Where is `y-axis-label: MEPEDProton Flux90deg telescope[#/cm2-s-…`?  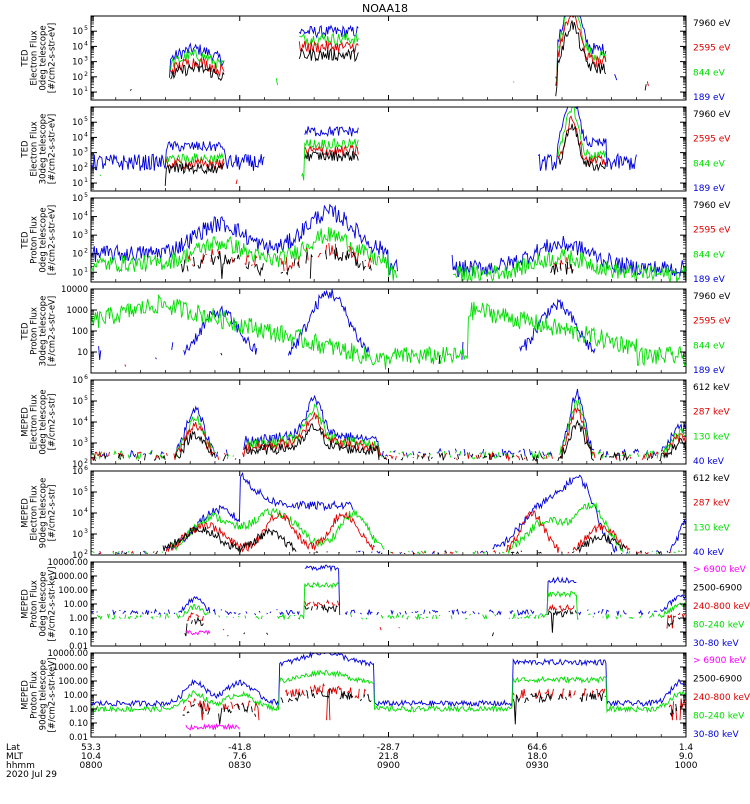 y-axis-label: MEPEDProton Flux90deg telescope[#/cm2-s-… is located at coordinates (39, 695).